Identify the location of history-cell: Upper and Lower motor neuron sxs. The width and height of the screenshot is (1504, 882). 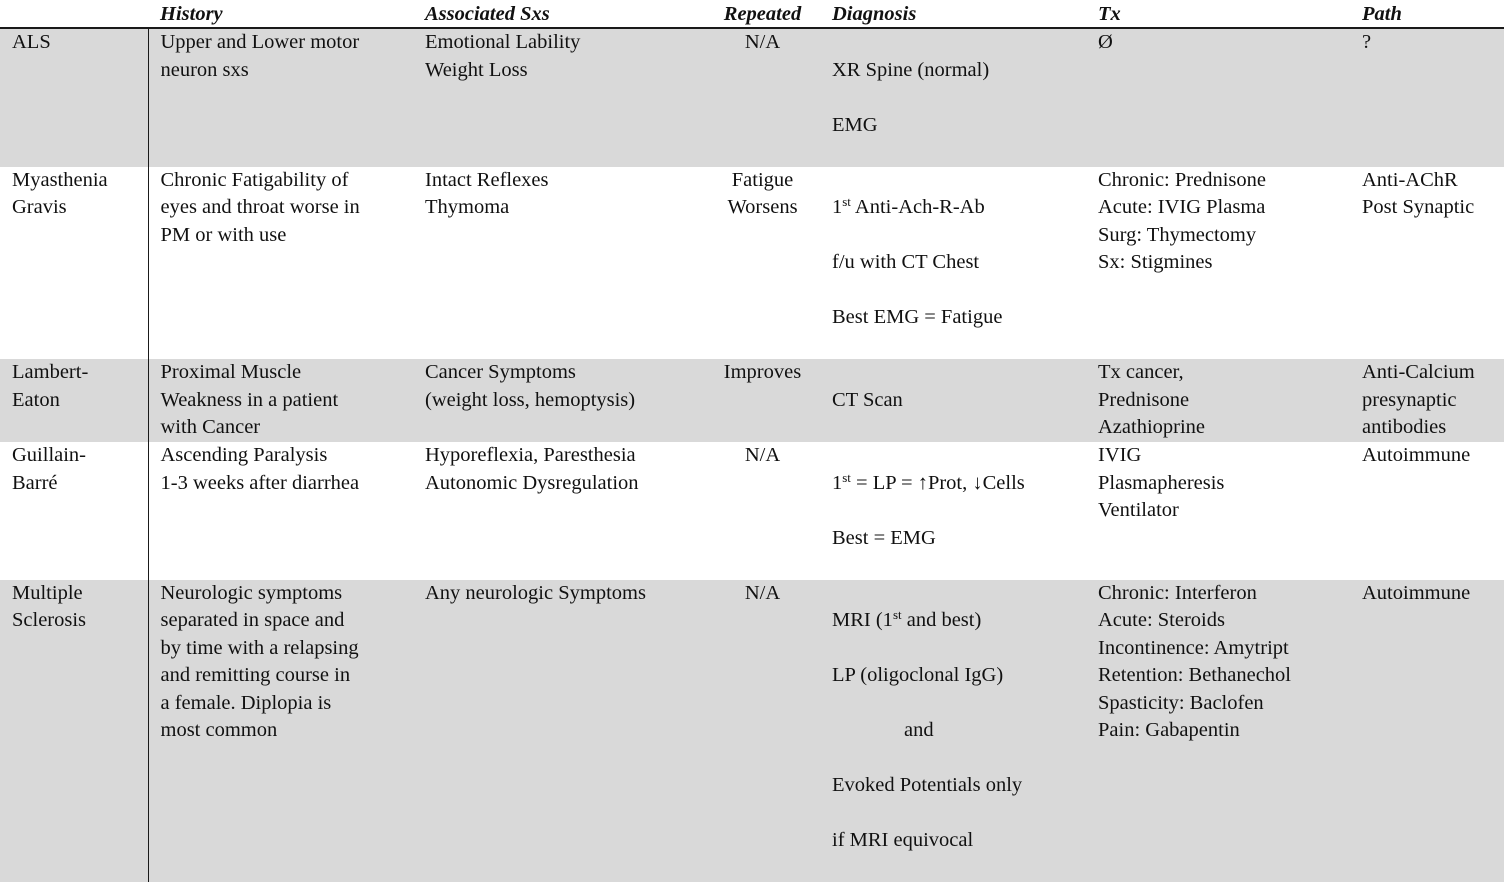
(280, 97).